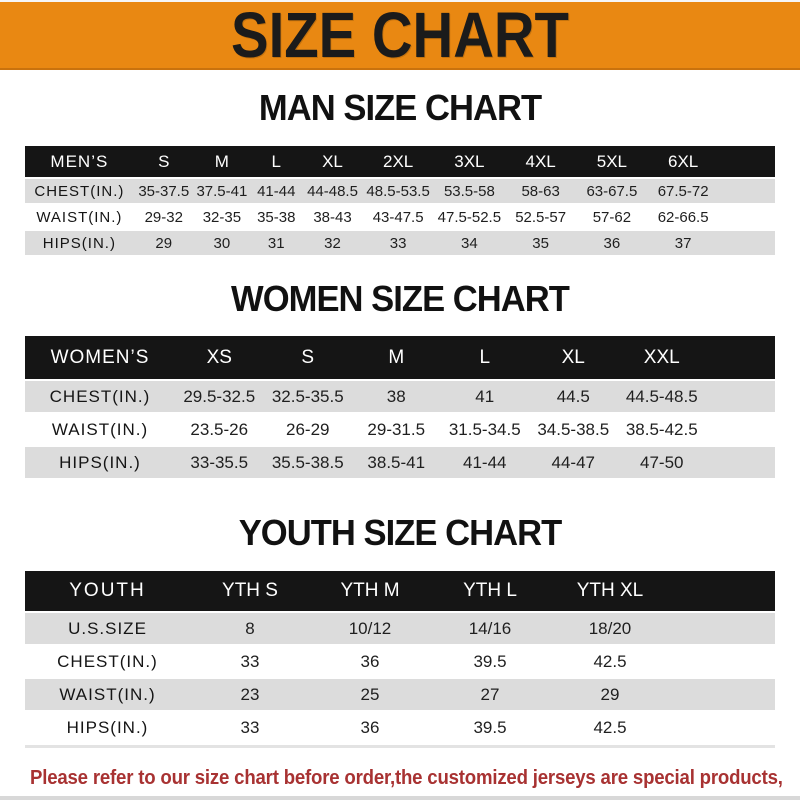  What do you see at coordinates (396, 396) in the screenshot?
I see `size-cell: 38` at bounding box center [396, 396].